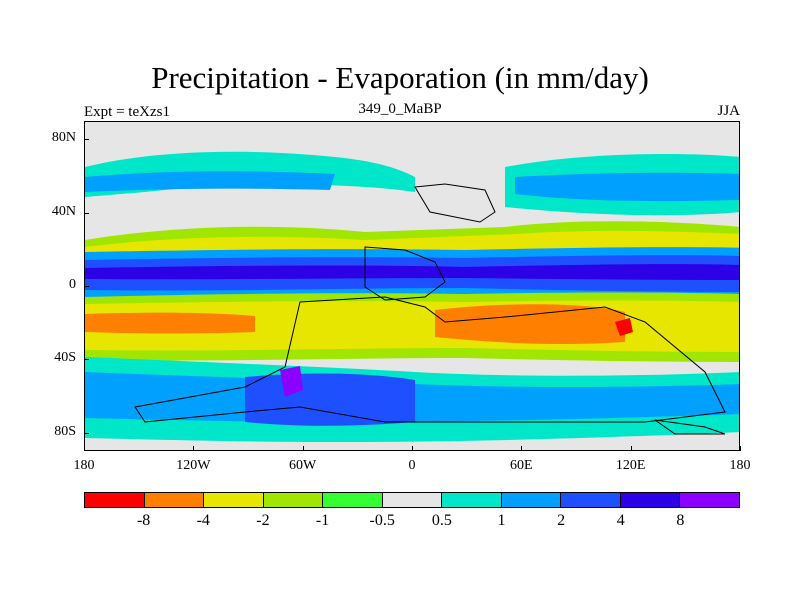  Describe the element at coordinates (210, 181) in the screenshot. I see `field-band-north-lightblue` at that location.